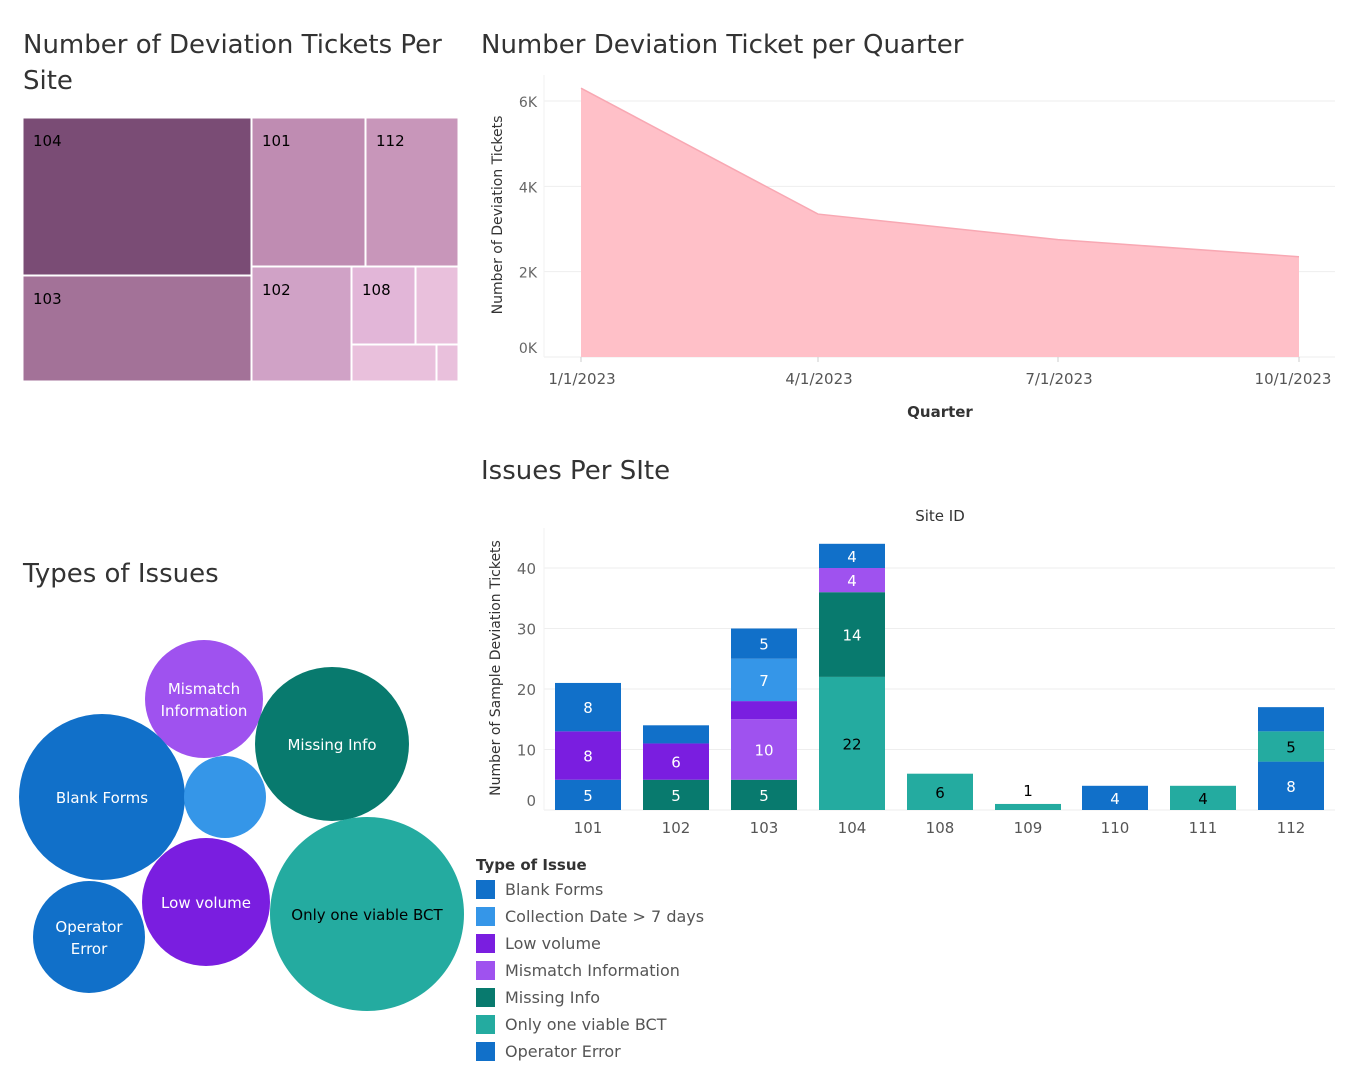  I want to click on bubble-label: Mismatch, so click(204, 689).